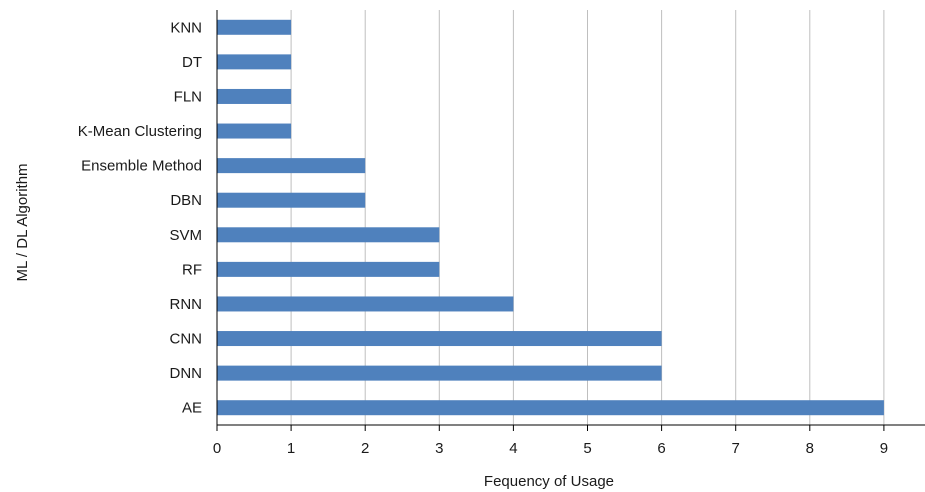 The image size is (925, 492). What do you see at coordinates (217, 448) in the screenshot?
I see `x-tick-label: 0` at bounding box center [217, 448].